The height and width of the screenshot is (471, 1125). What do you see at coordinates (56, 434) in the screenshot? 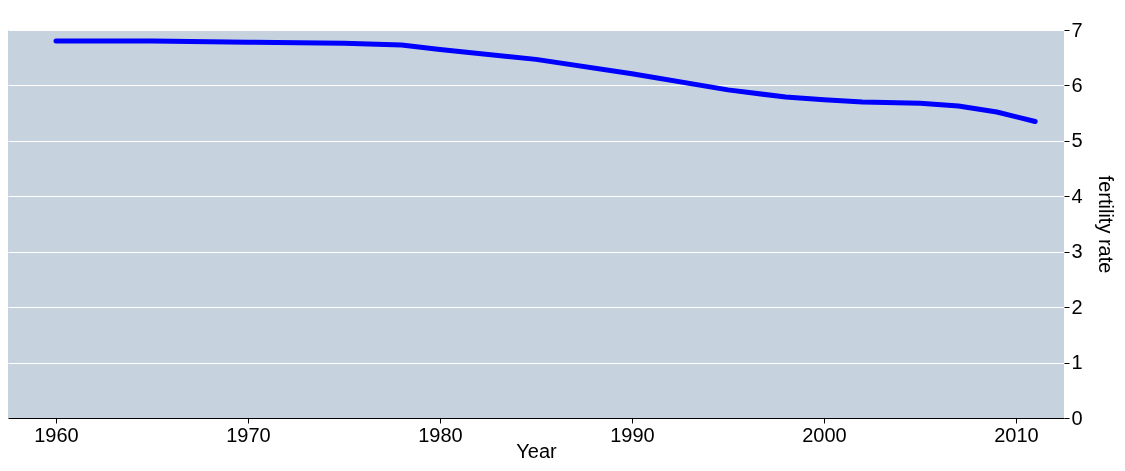
I see `x-tick-label: 1960` at bounding box center [56, 434].